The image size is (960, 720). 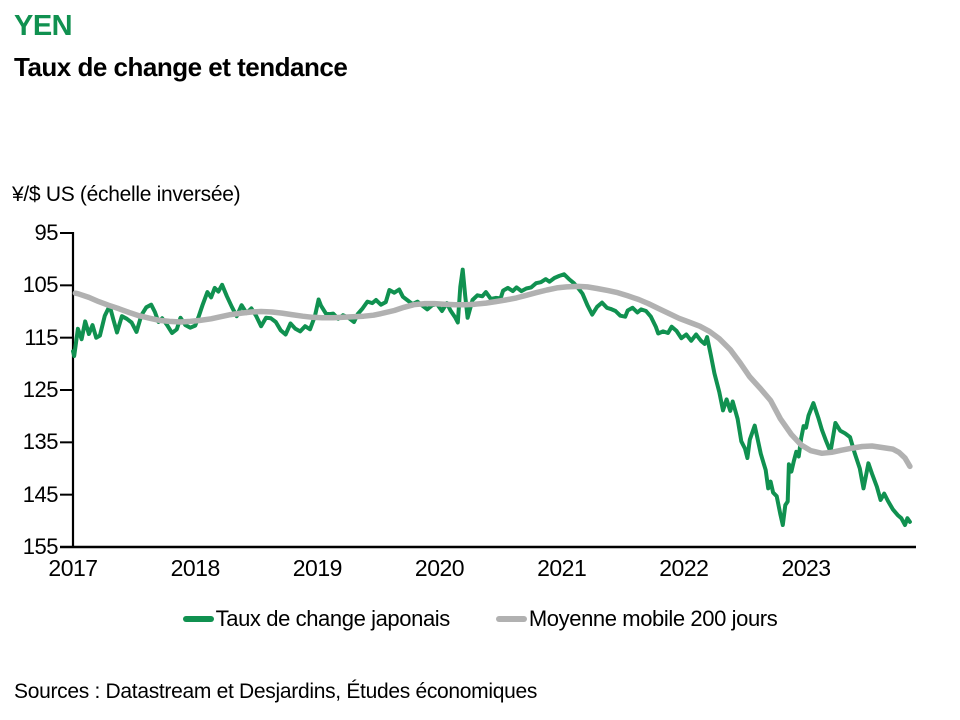 I want to click on legend-item-moving-average: Moyenne mobile 200 jours, so click(x=636, y=619).